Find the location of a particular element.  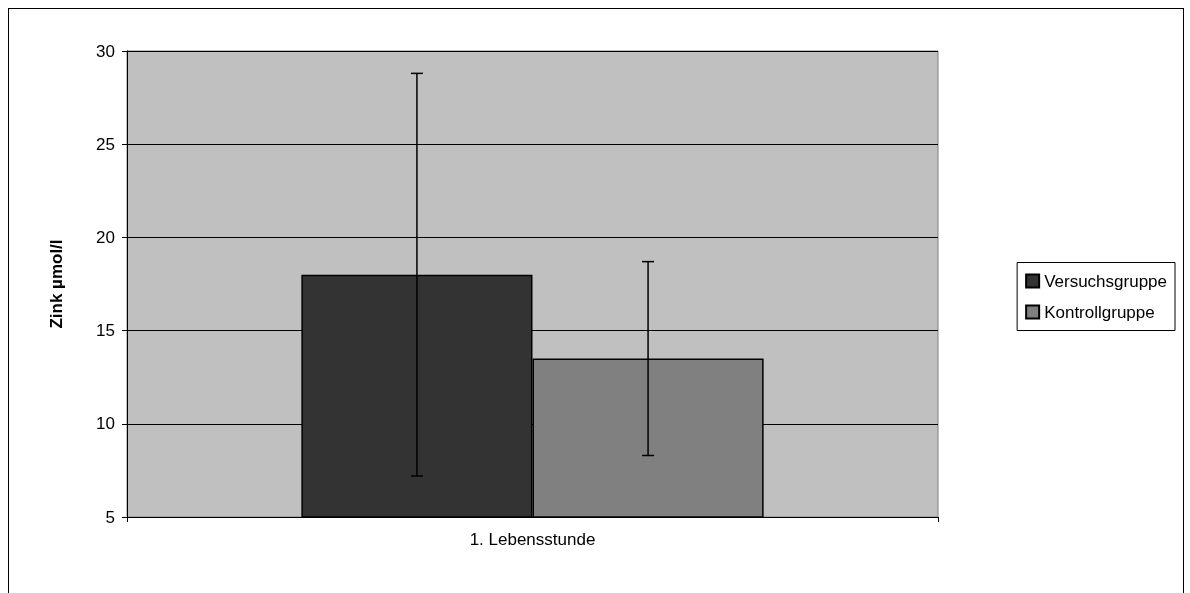

x-tick-label: 1. Lebensstunde is located at coordinates (532, 539).